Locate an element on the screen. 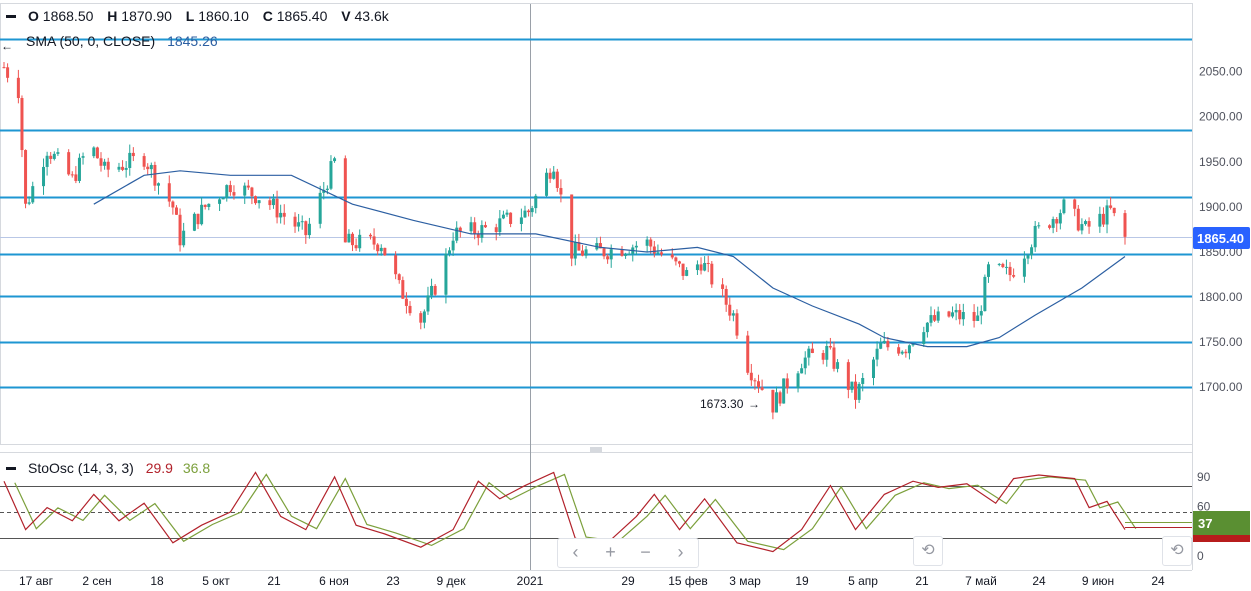 The width and height of the screenshot is (1251, 591). stoch-label: StoOsc (14, 3, 3) is located at coordinates (81, 468).